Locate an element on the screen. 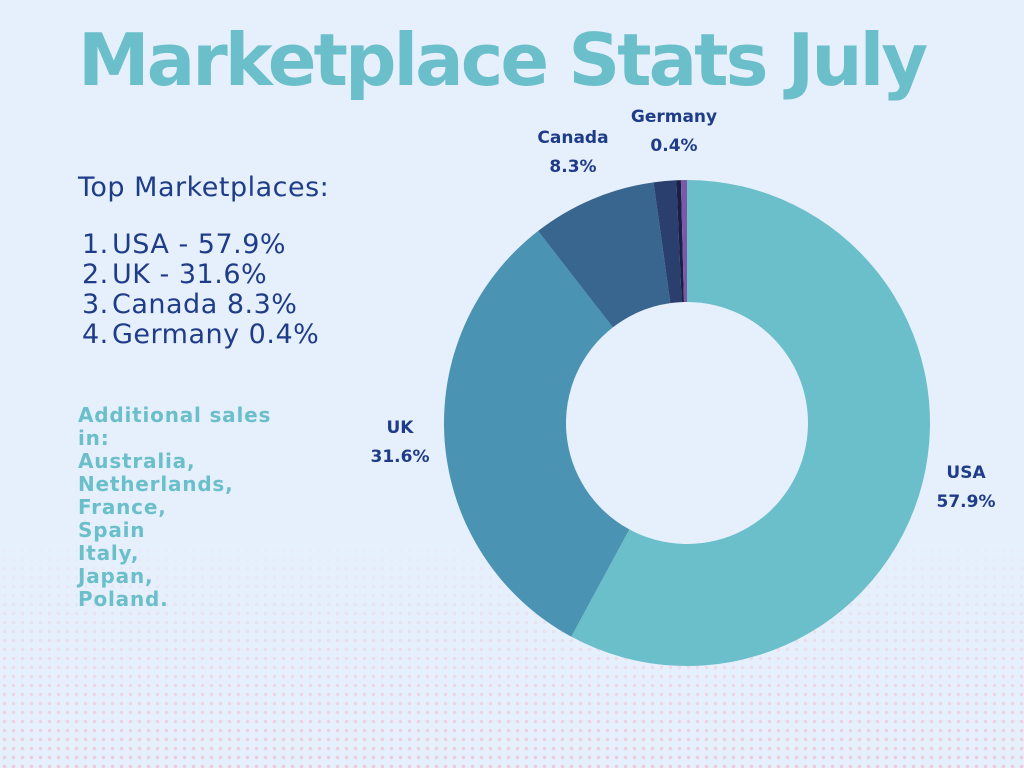 The width and height of the screenshot is (1024, 768). slice-label-name: USA is located at coordinates (966, 473).